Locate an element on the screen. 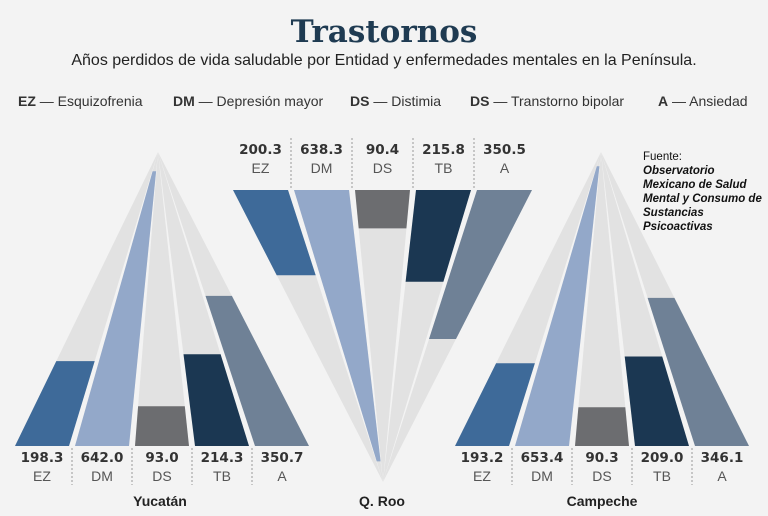 The width and height of the screenshot is (768, 516). region-label: Campeche is located at coordinates (602, 501).